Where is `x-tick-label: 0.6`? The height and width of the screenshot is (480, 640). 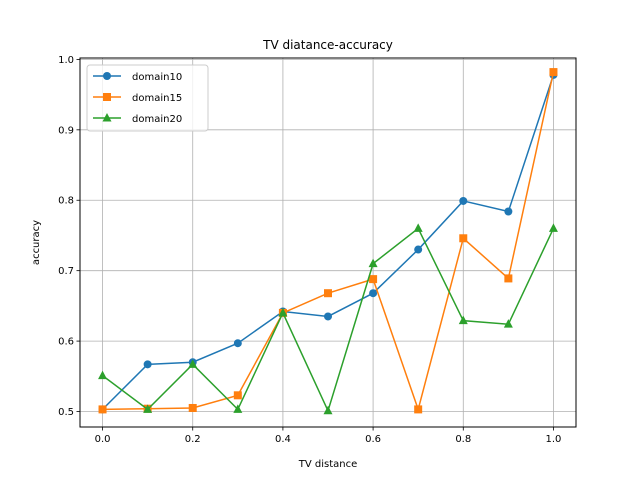 x-tick-label: 0.6 is located at coordinates (373, 439).